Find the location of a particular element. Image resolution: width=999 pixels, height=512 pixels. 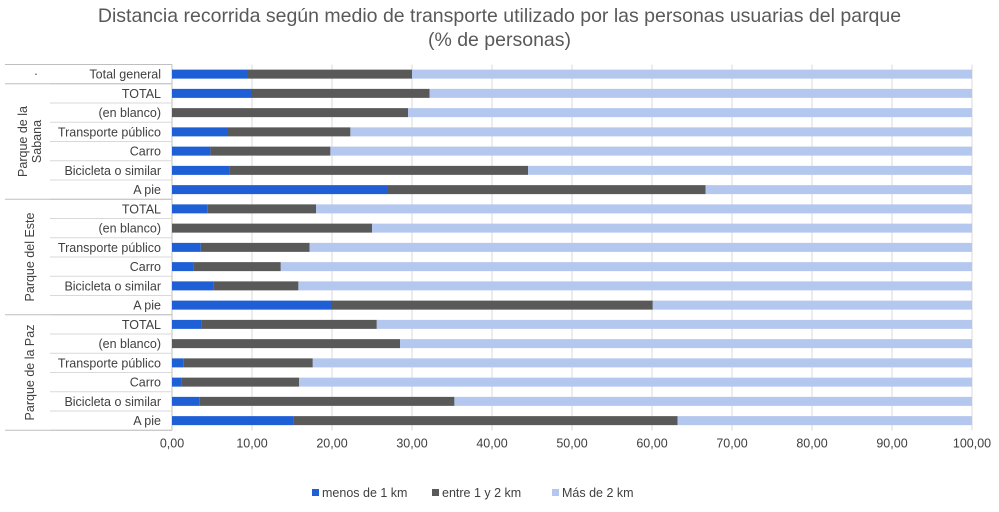

group-label: Parque de la is located at coordinates (23, 141).